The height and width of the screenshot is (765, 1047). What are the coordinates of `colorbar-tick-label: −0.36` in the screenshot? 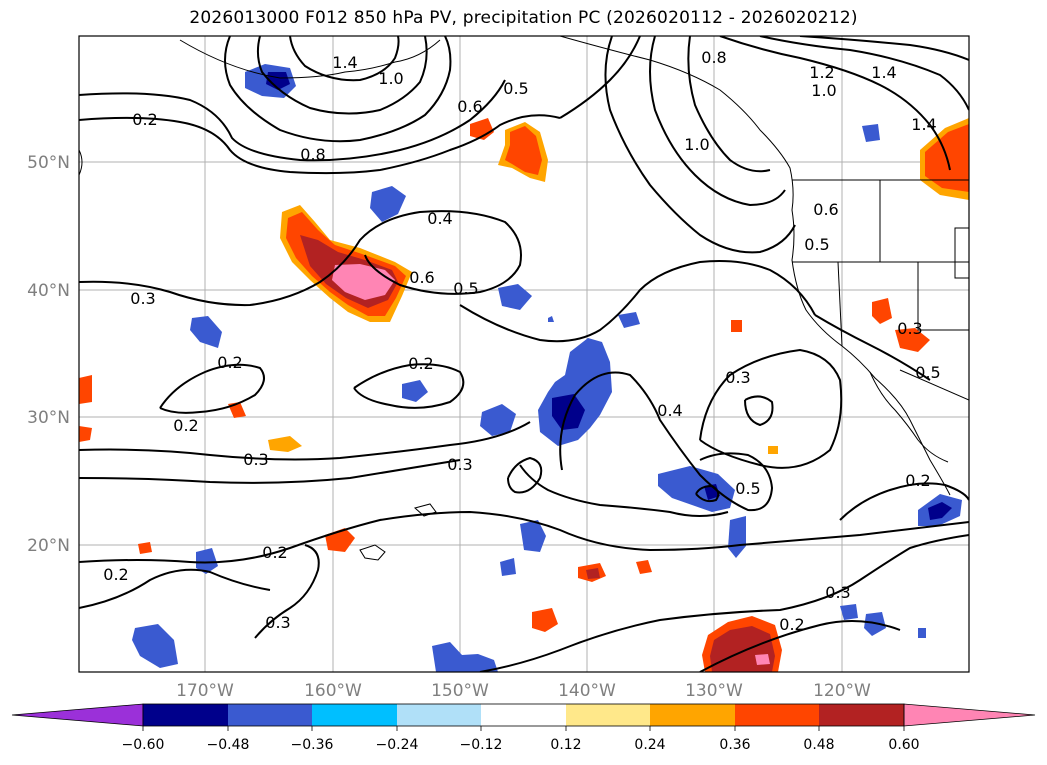 It's located at (312, 745).